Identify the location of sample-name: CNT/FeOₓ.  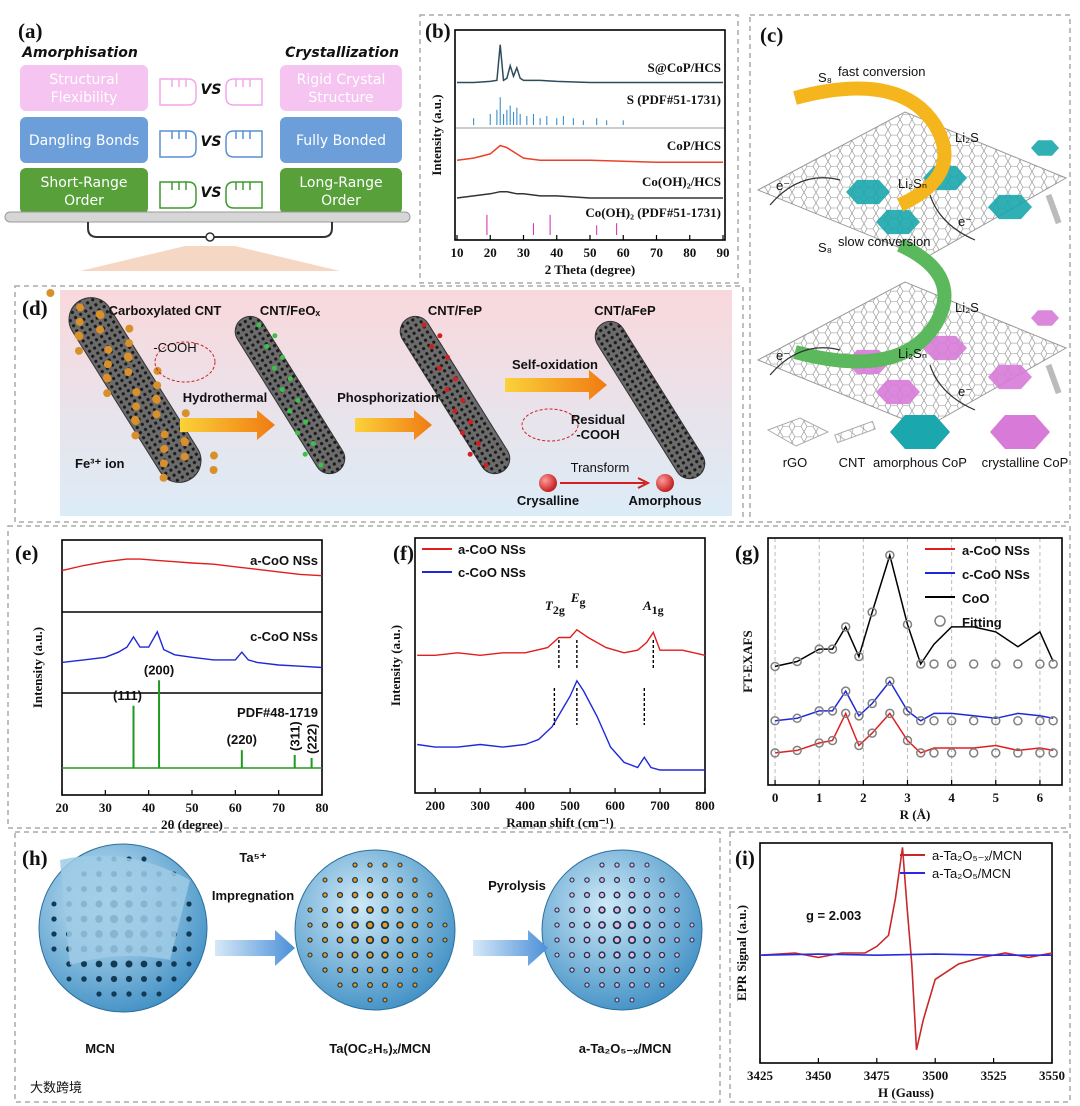
(290, 310).